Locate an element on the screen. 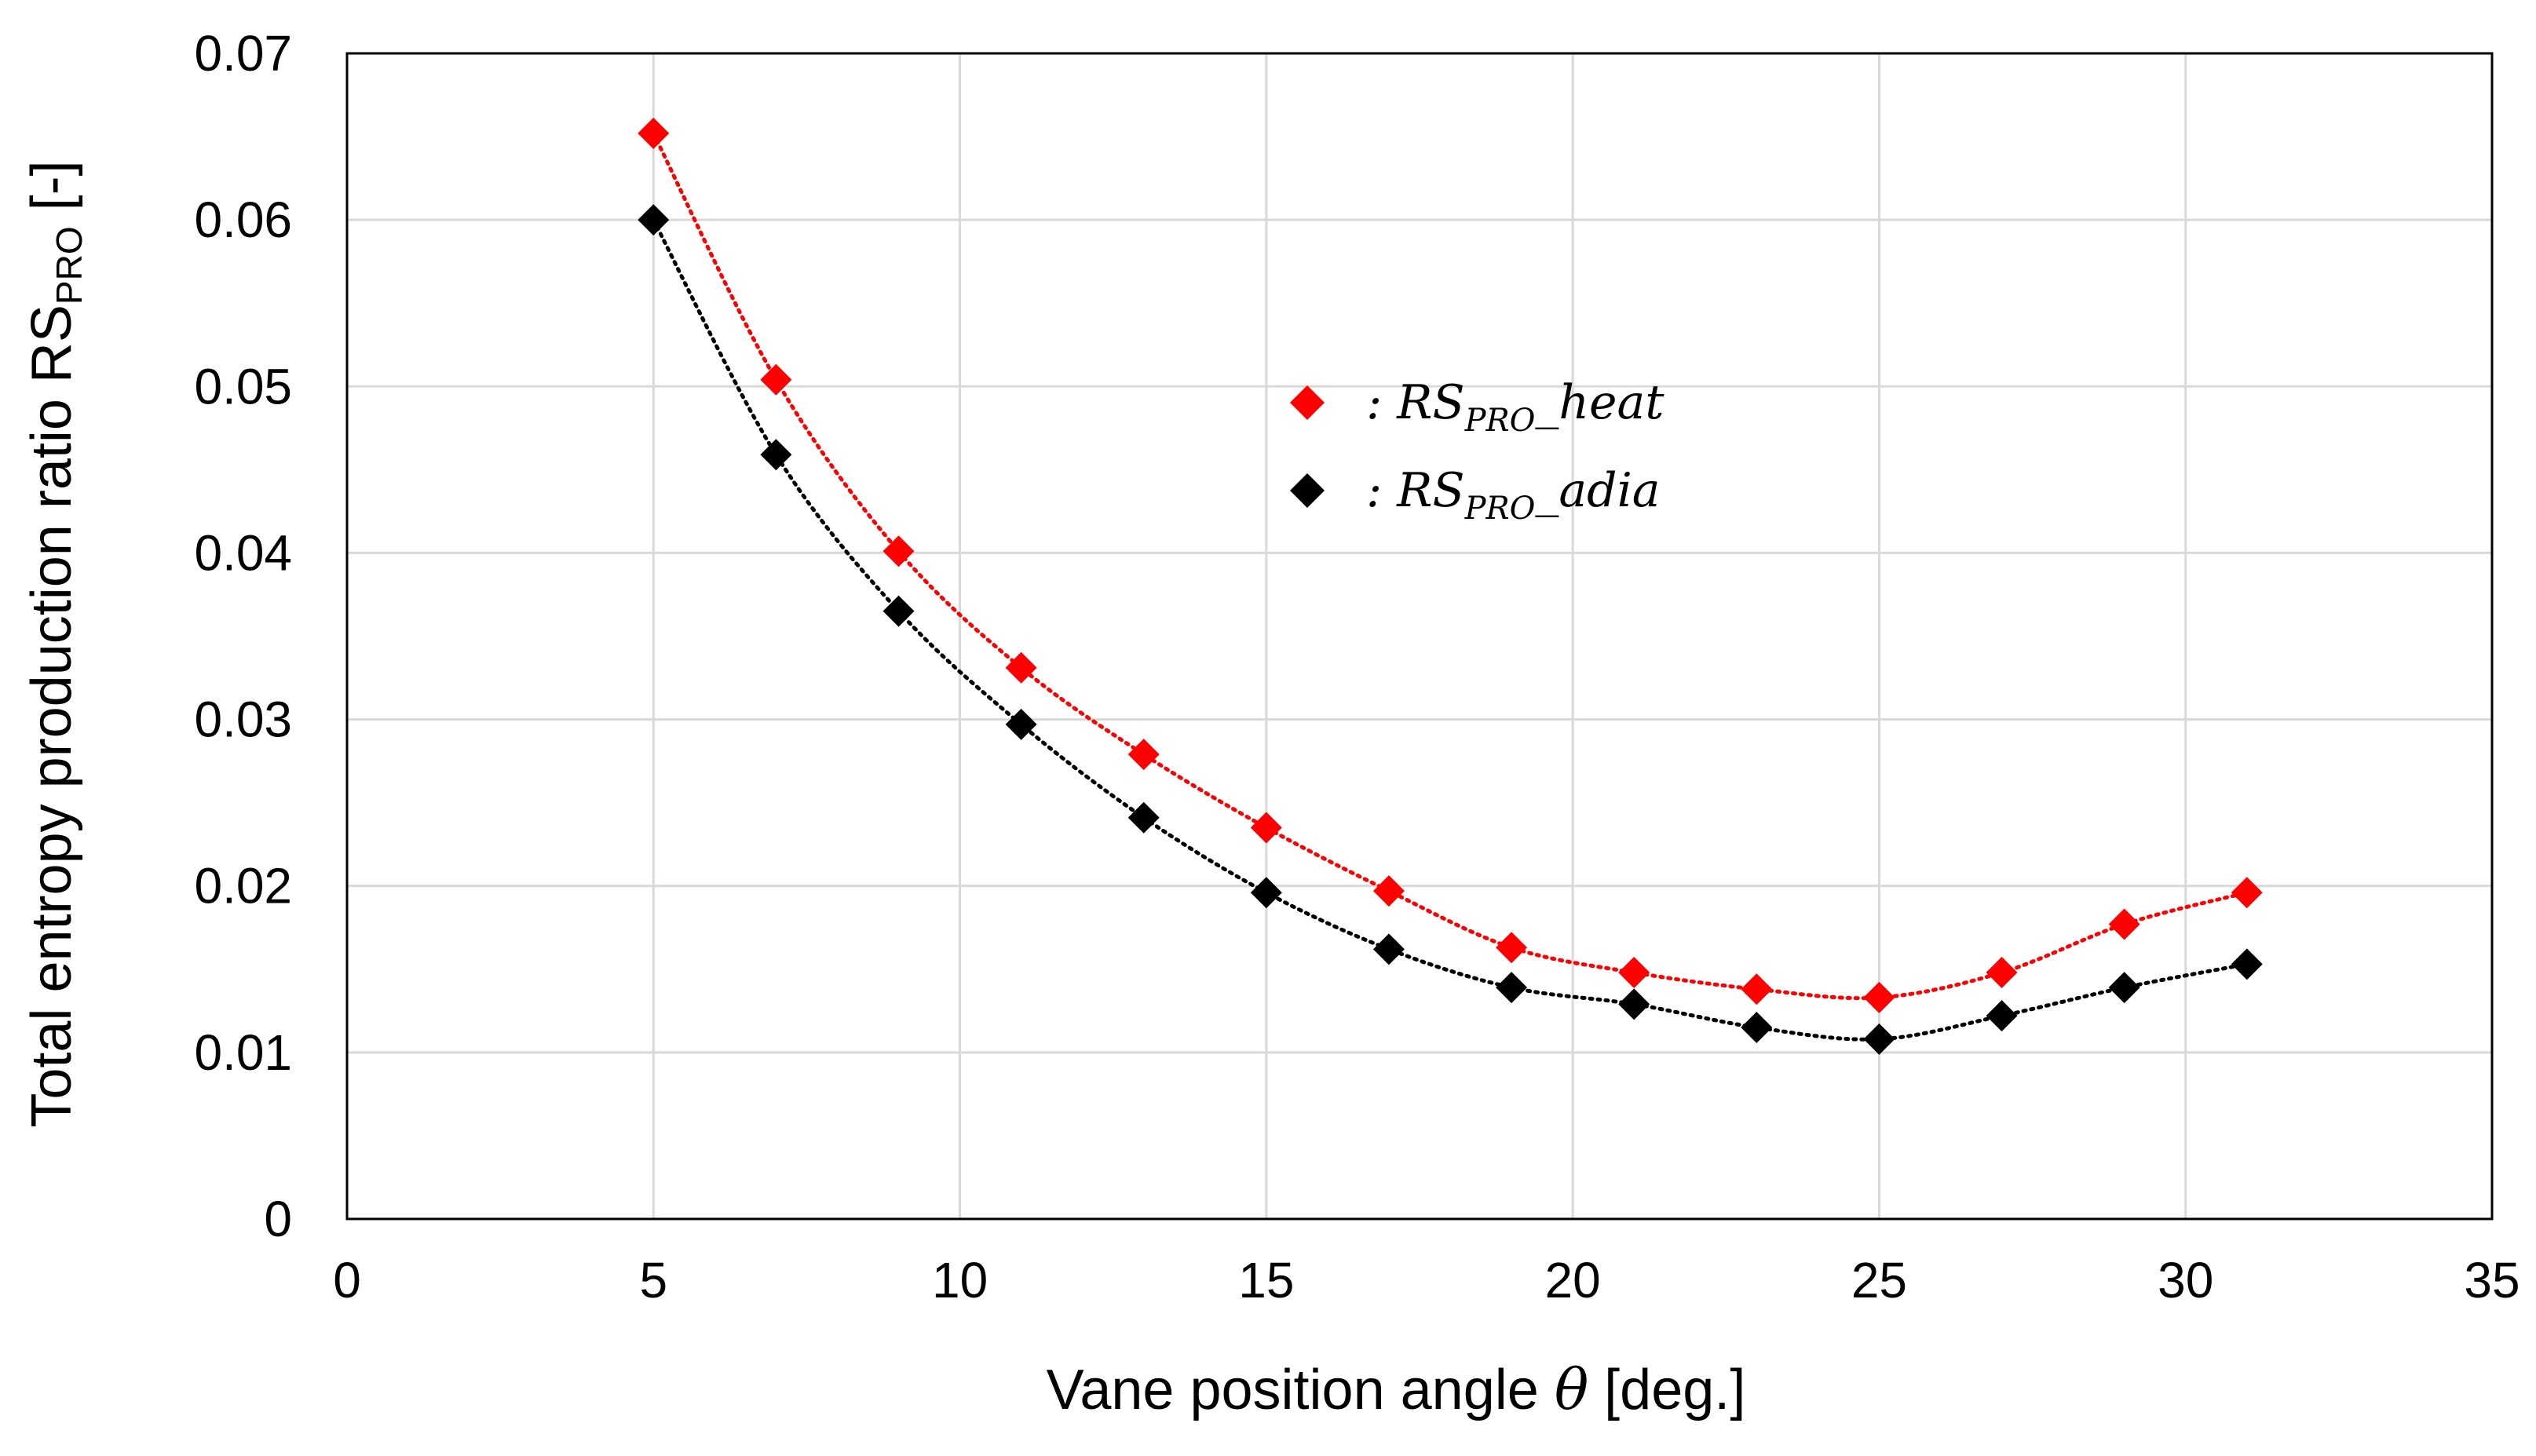 The width and height of the screenshot is (2536, 1456). x-axis-title: Vane position angle θ [deg.] is located at coordinates (1397, 1389).